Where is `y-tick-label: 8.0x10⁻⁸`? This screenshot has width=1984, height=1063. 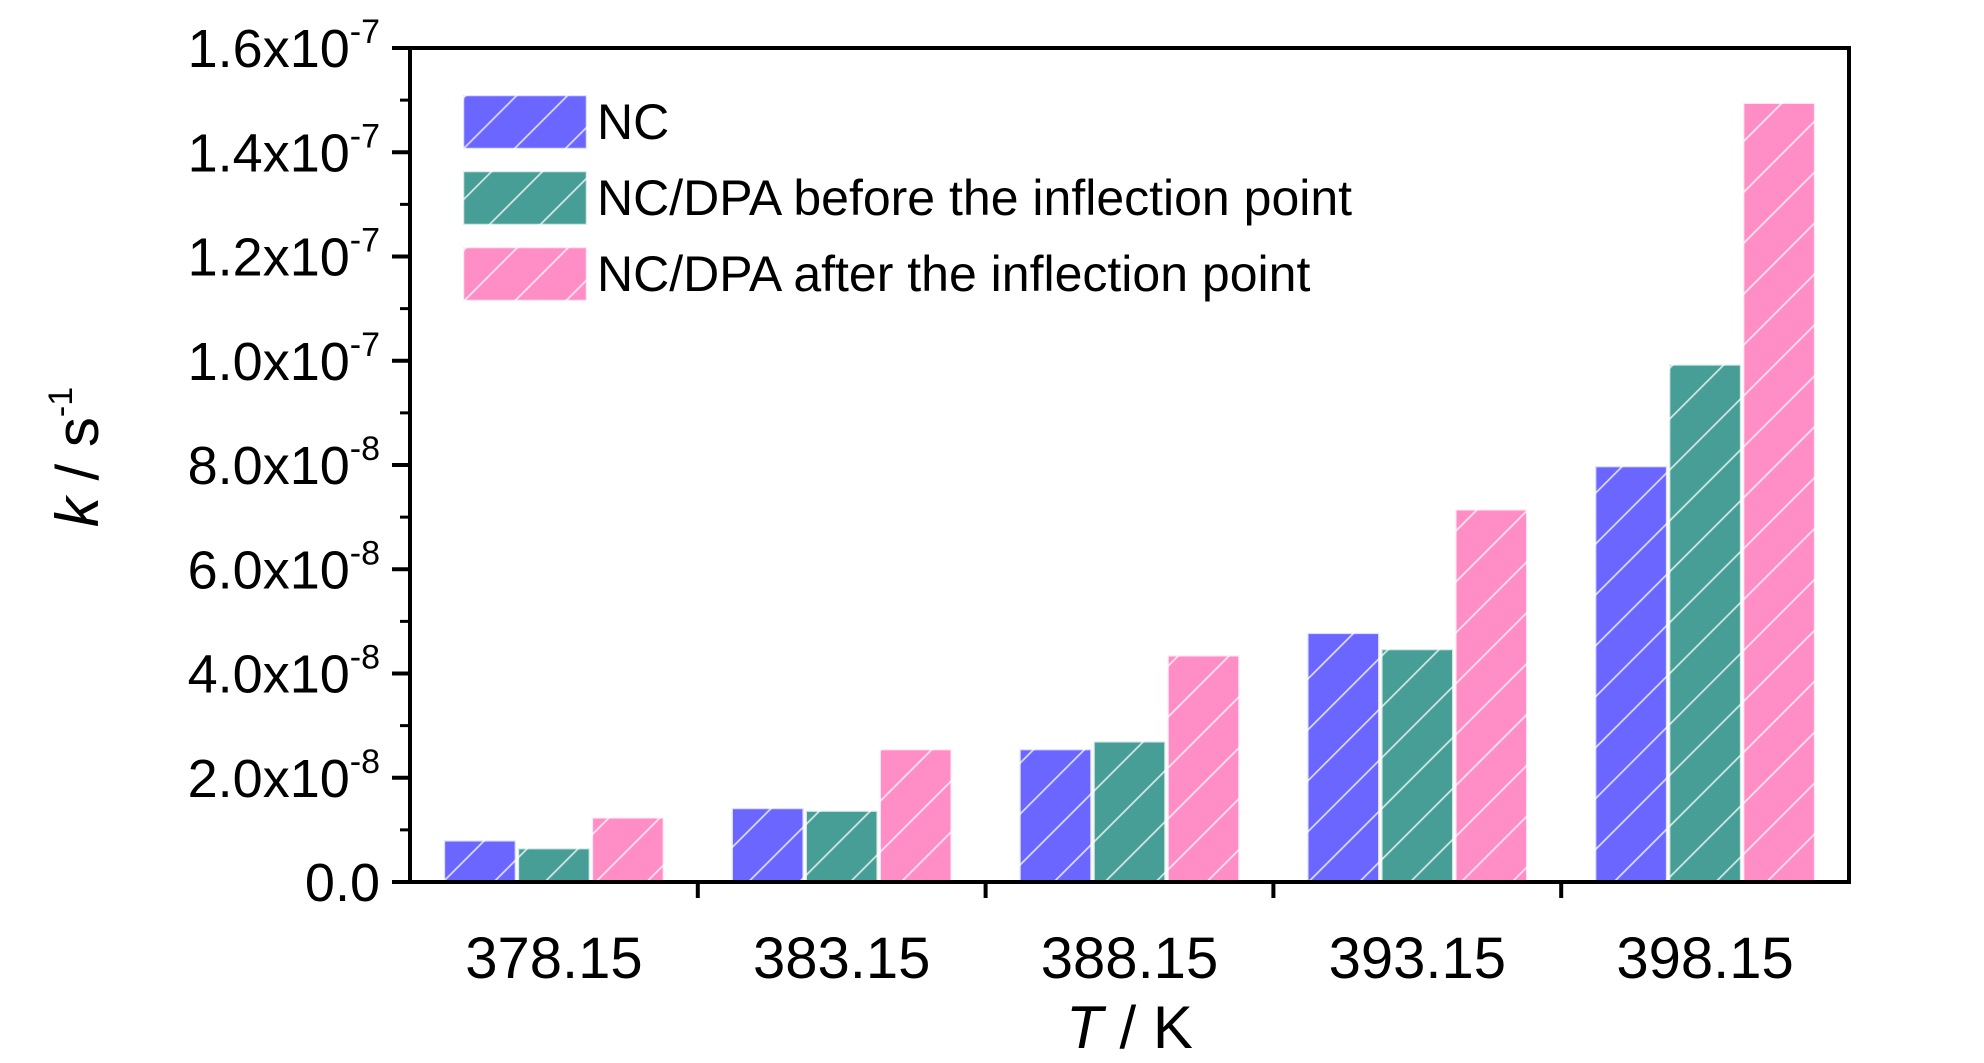 y-tick-label: 8.0x10⁻⁸ is located at coordinates (284, 463).